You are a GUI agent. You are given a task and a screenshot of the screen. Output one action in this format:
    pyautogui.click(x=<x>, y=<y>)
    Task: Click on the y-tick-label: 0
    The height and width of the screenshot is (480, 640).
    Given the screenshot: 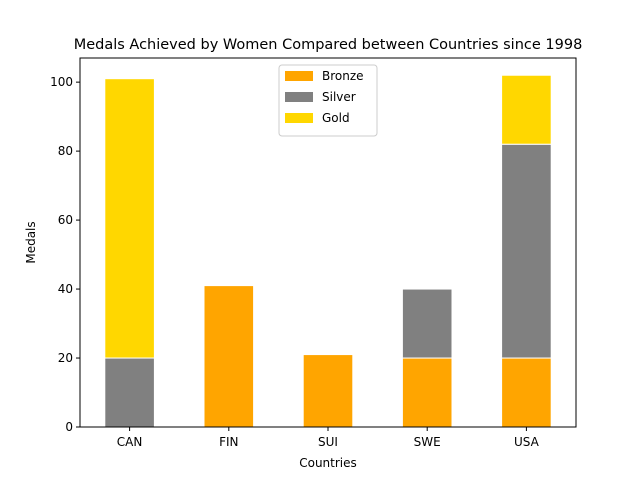 What is the action you would take?
    pyautogui.click(x=69, y=427)
    